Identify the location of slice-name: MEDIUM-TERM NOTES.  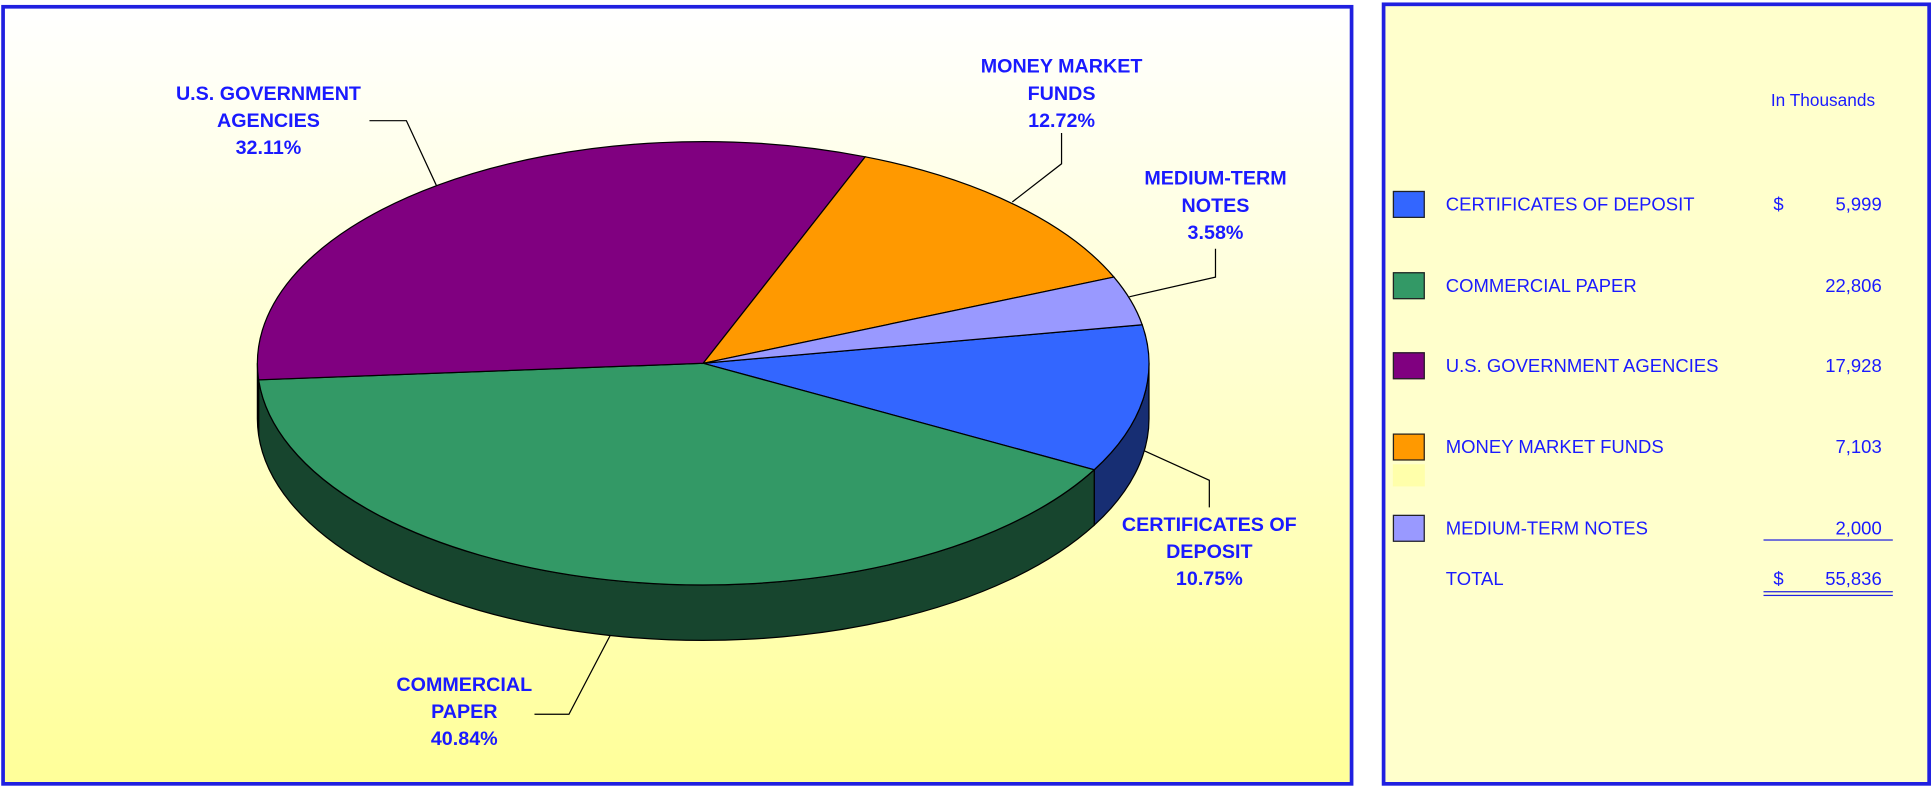
(1215, 192).